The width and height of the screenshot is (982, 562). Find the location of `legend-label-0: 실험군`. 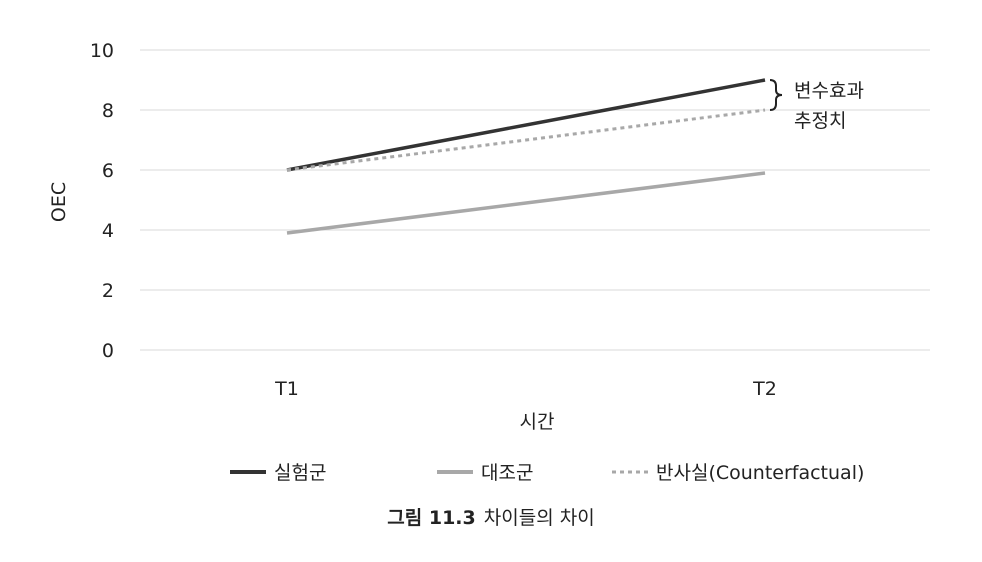

legend-label-0: 실험군 is located at coordinates (300, 473).